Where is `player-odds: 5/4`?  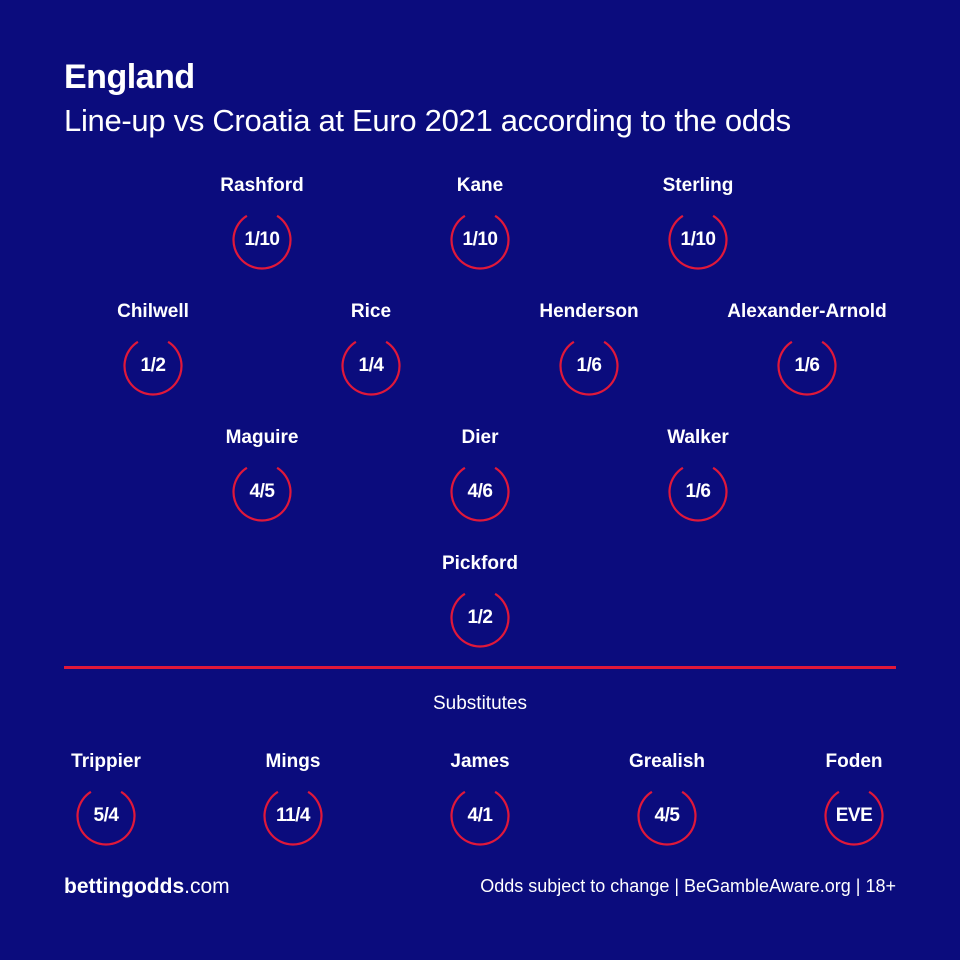 player-odds: 5/4 is located at coordinates (106, 815).